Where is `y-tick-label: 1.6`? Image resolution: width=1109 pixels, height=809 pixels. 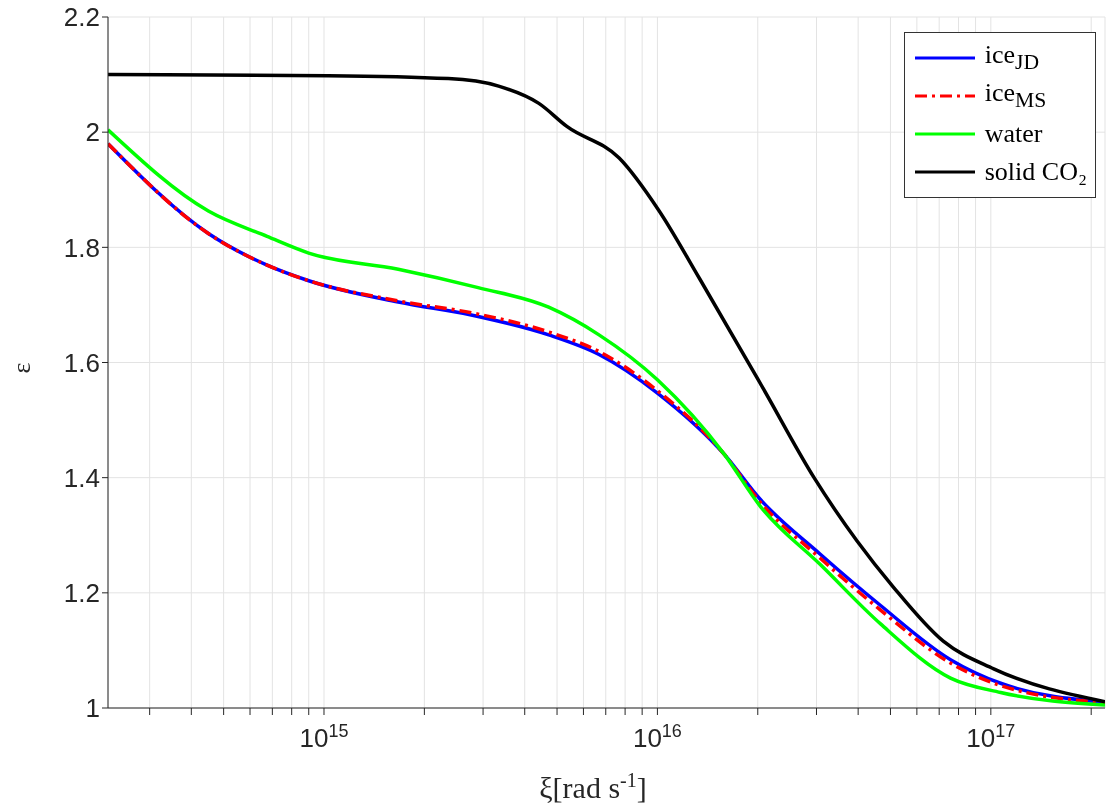 y-tick-label: 1.6 is located at coordinates (81, 362).